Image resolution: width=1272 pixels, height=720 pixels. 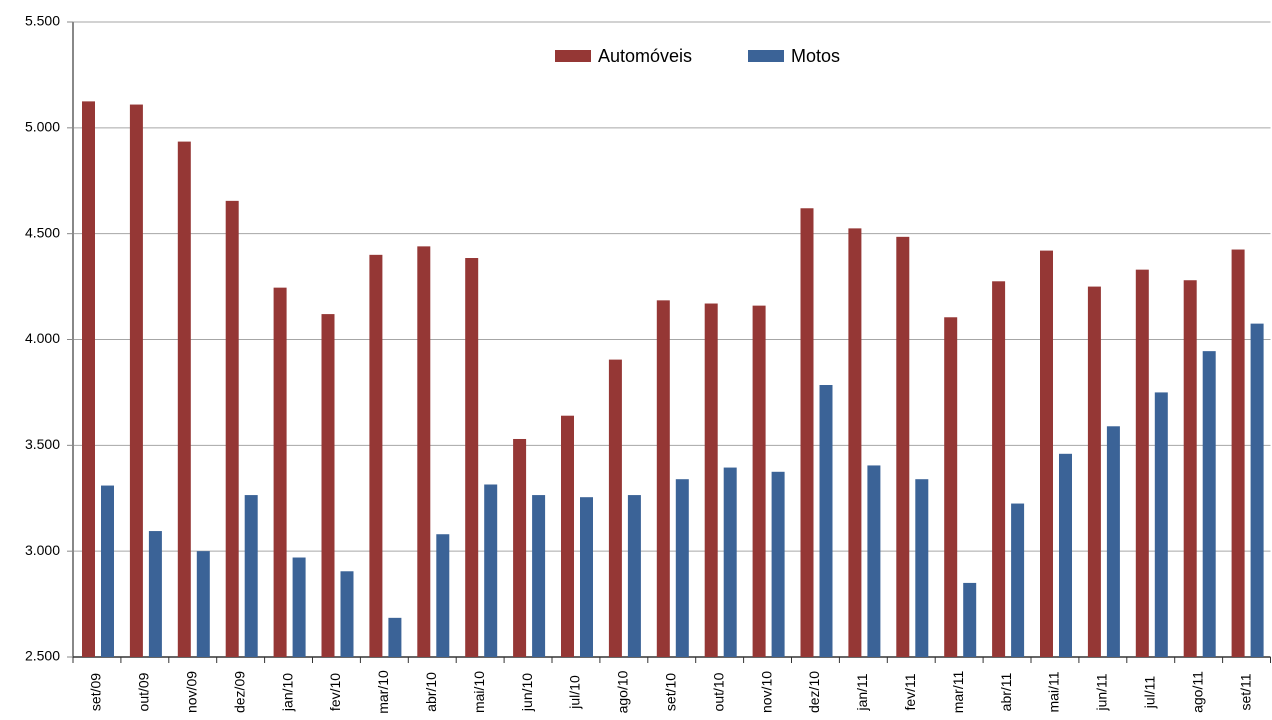 I want to click on x-tick-label: abr/10, so click(x=431, y=692).